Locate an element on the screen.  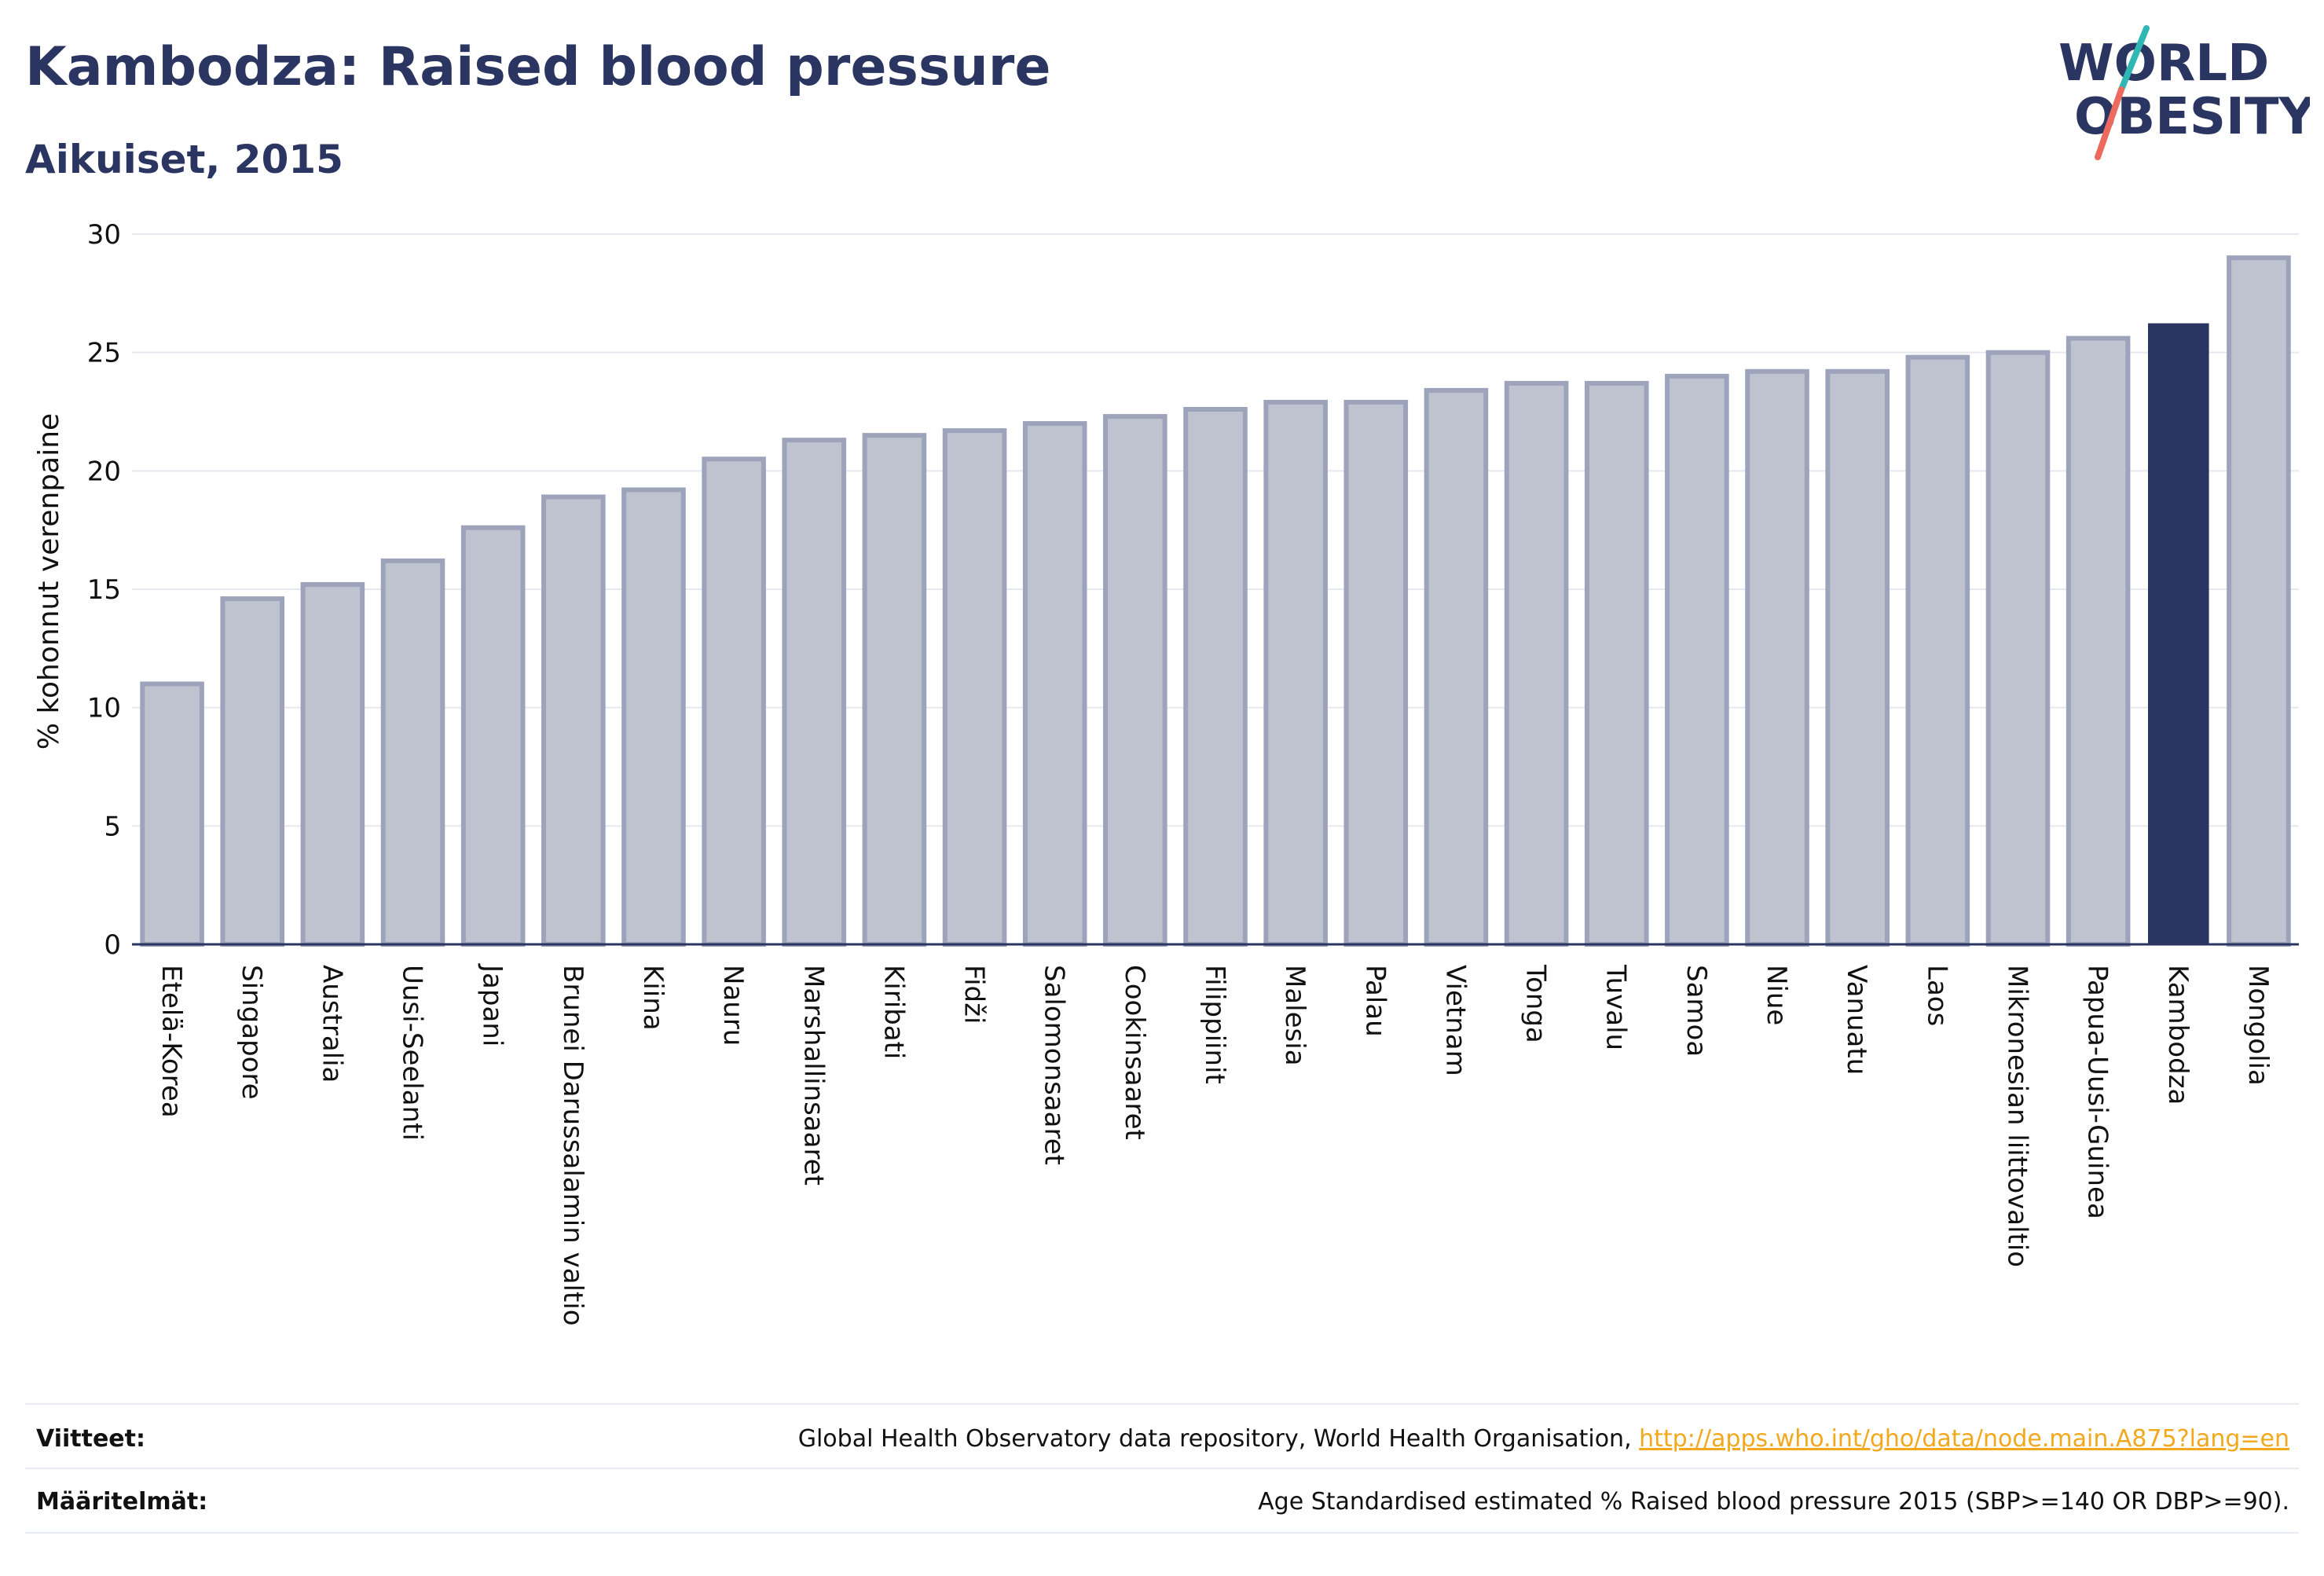
bar-papua-uusi-guinea is located at coordinates (2098, 641).